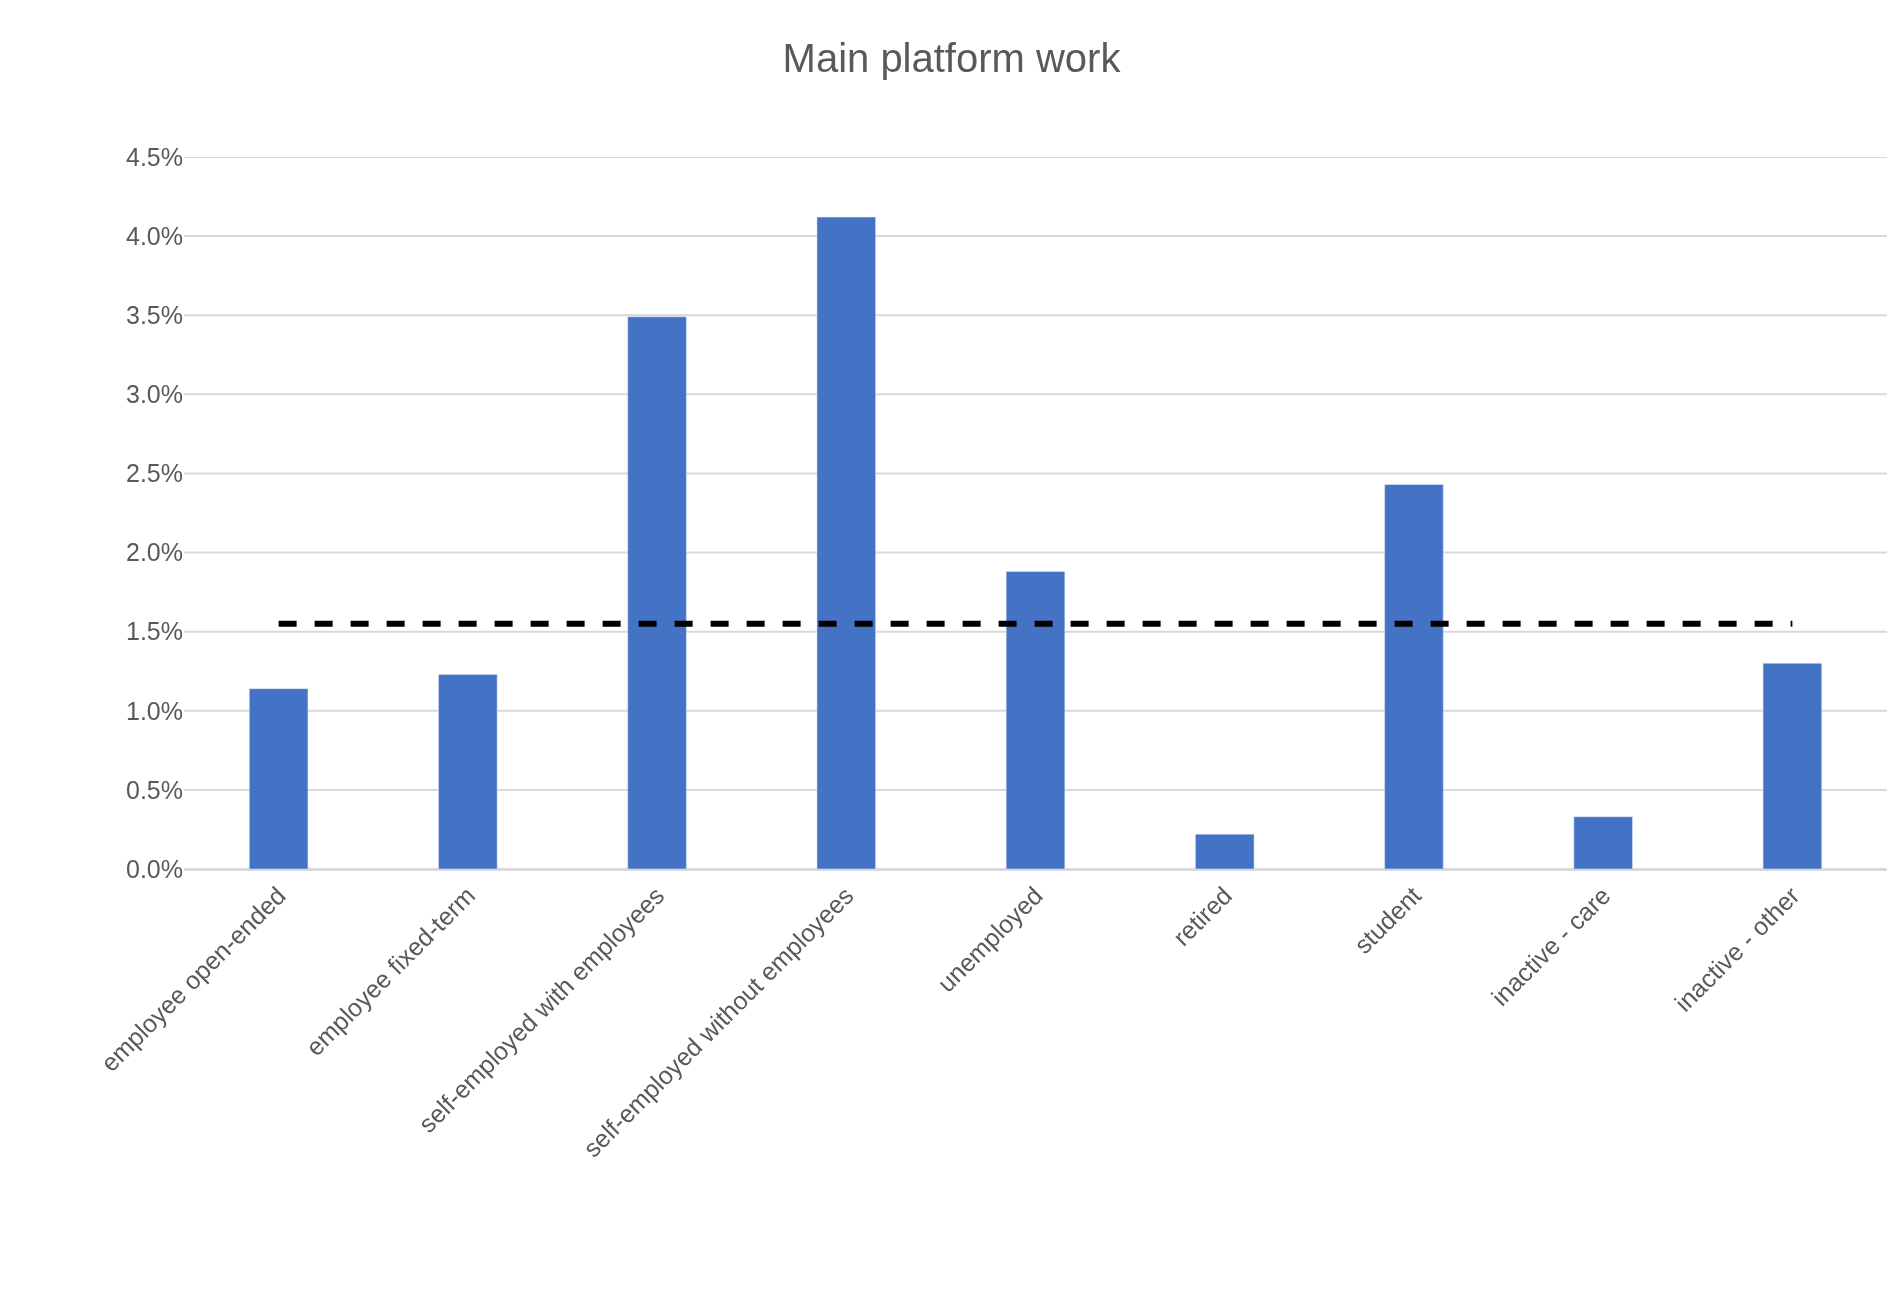 Image resolution: width=1903 pixels, height=1290 pixels. Describe the element at coordinates (154, 868) in the screenshot. I see `y-tick-label: 0.0%` at that location.